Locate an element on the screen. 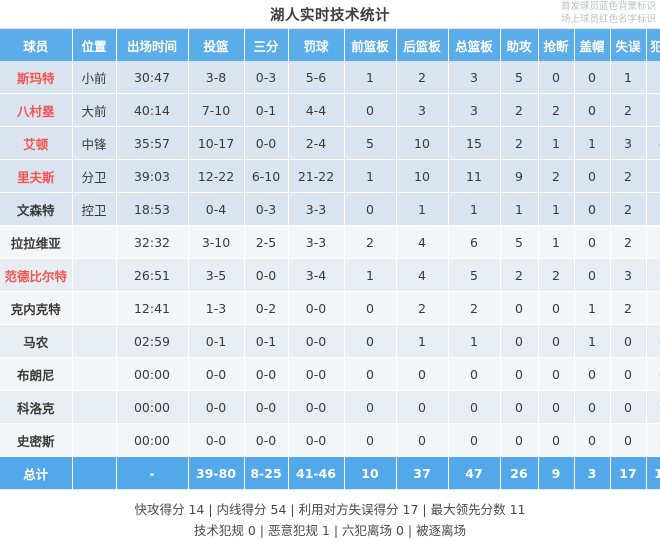  column-header-13: 犯规 is located at coordinates (652, 45).